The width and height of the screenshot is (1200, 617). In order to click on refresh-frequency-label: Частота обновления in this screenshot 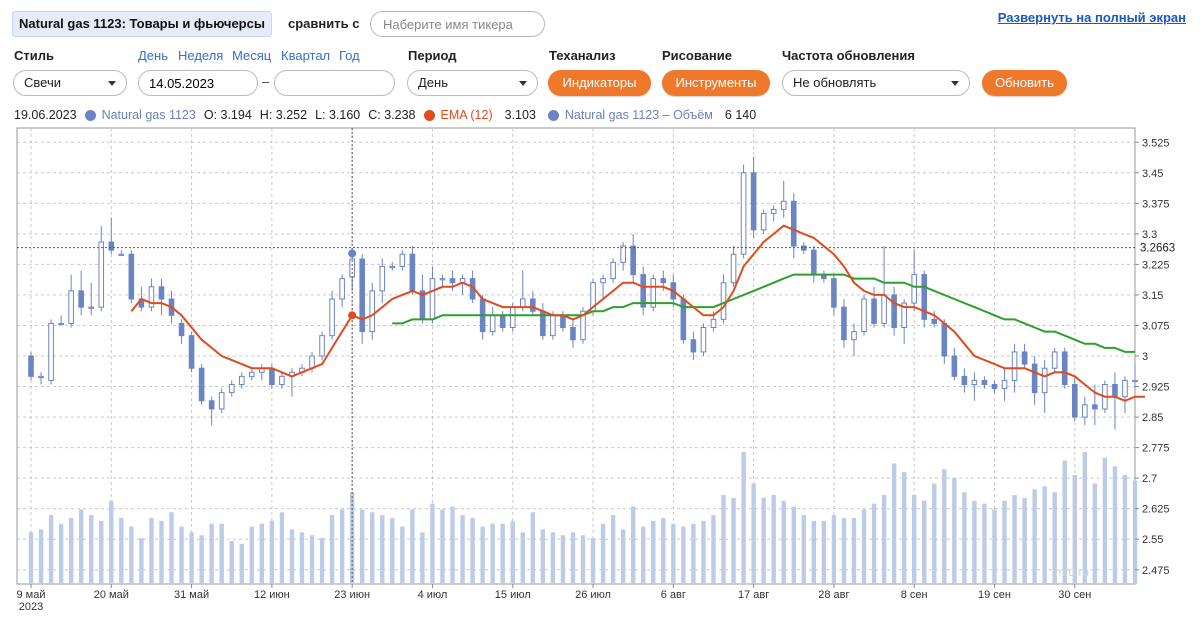, I will do `click(848, 55)`.